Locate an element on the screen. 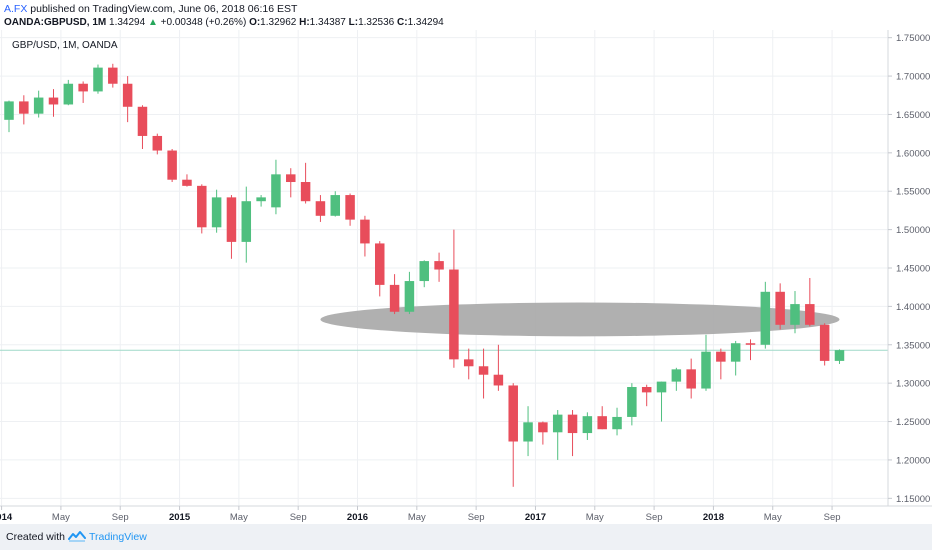 This screenshot has height=550, width=932. y-tick-label: 1.55000 is located at coordinates (913, 192).